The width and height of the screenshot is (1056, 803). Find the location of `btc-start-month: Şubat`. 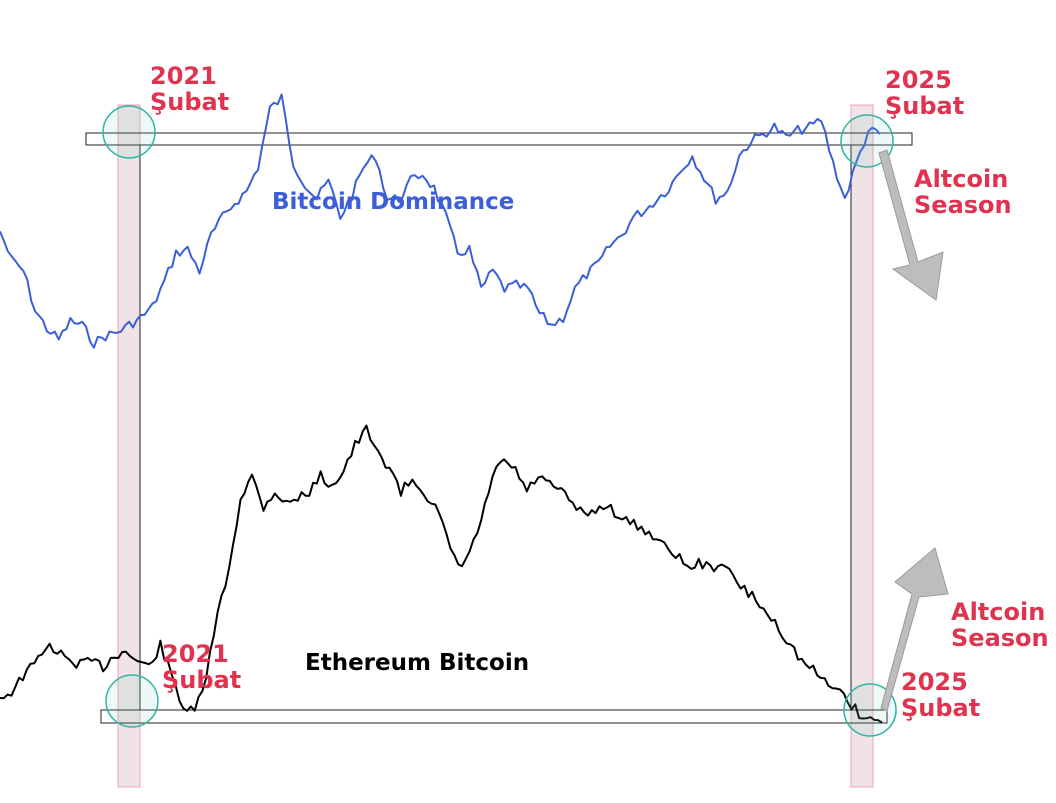

btc-start-month: Şubat is located at coordinates (190, 101).